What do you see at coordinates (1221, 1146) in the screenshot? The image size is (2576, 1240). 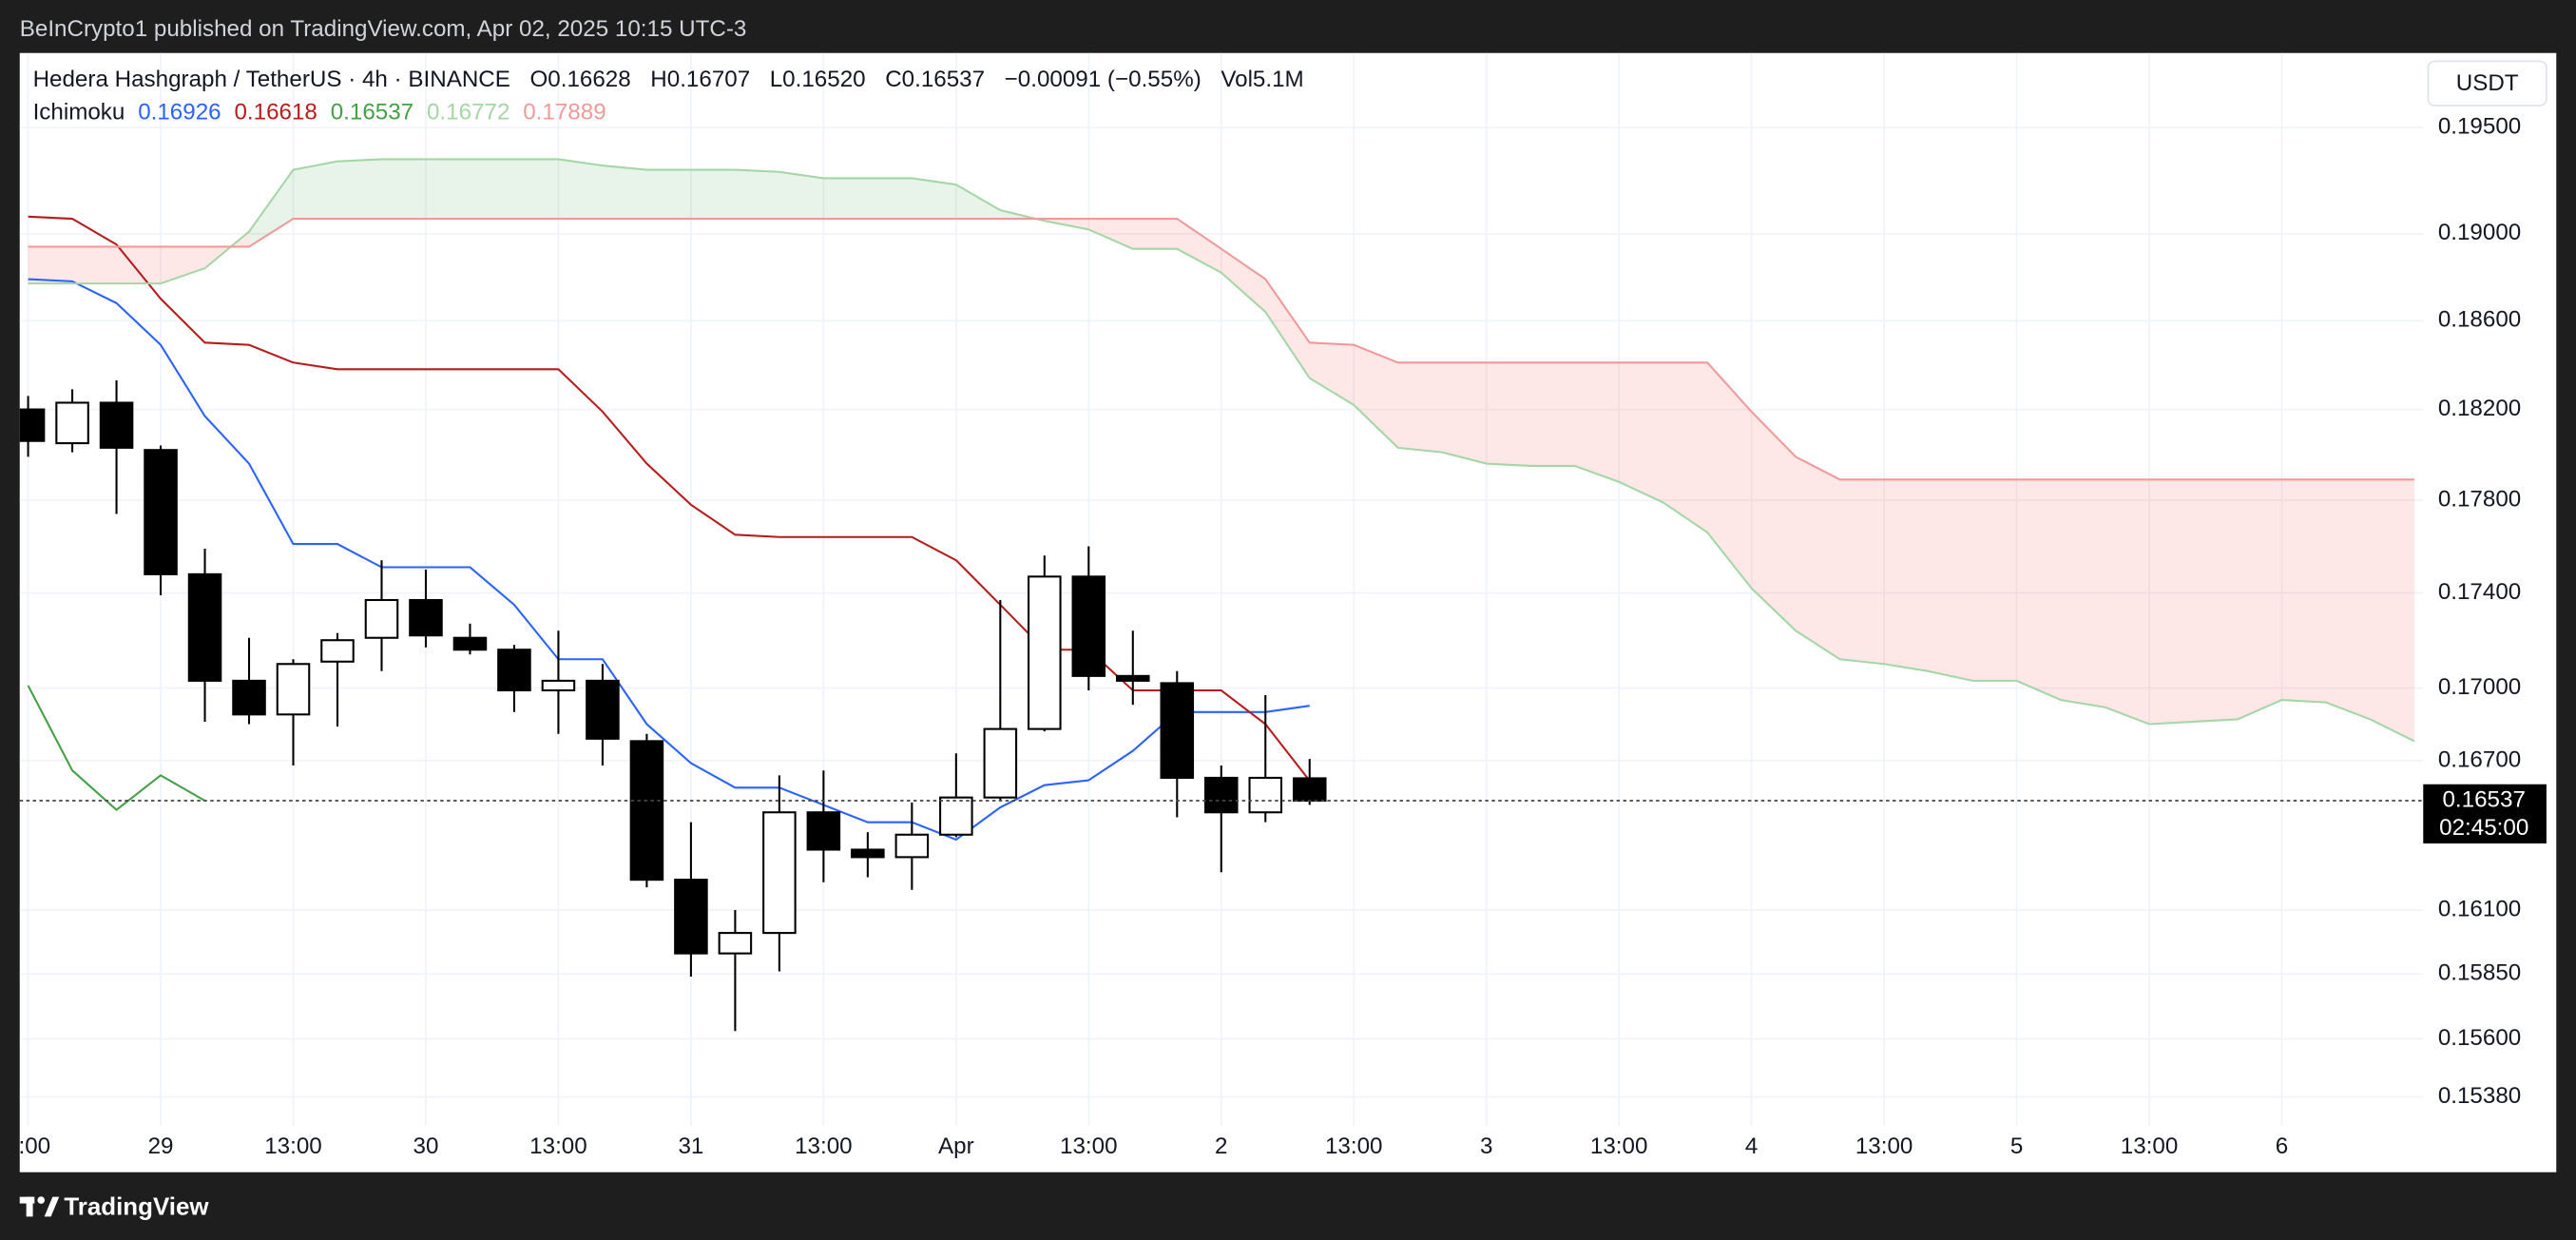 I see `x-tick-label: 2` at bounding box center [1221, 1146].